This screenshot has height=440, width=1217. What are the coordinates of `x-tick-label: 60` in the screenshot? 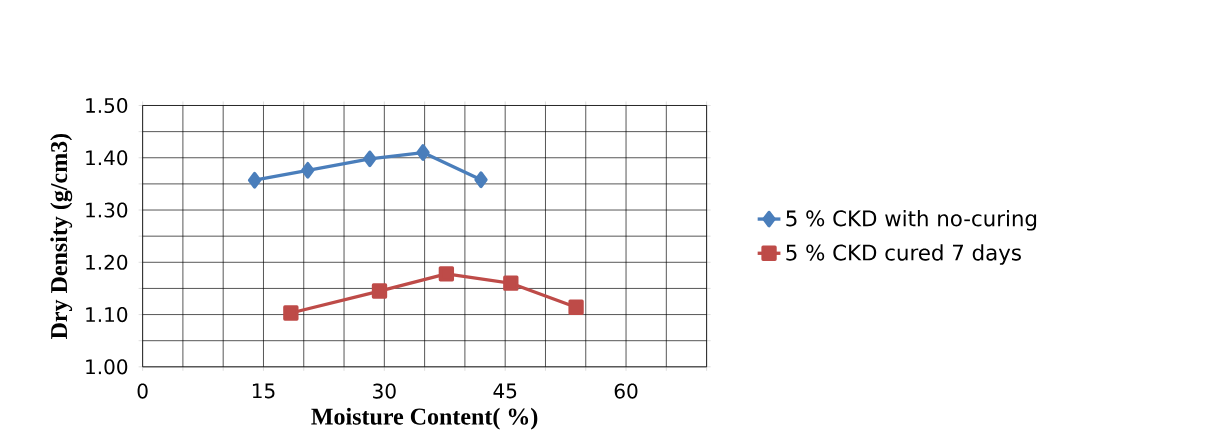 It's located at (626, 391).